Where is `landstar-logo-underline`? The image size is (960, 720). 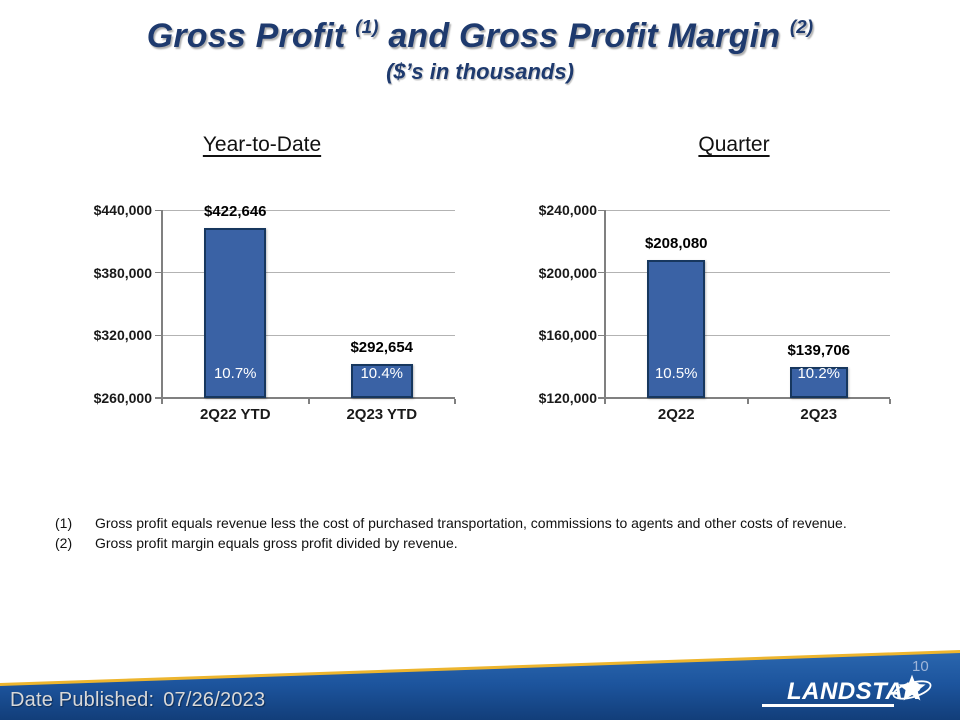 landstar-logo-underline is located at coordinates (828, 705).